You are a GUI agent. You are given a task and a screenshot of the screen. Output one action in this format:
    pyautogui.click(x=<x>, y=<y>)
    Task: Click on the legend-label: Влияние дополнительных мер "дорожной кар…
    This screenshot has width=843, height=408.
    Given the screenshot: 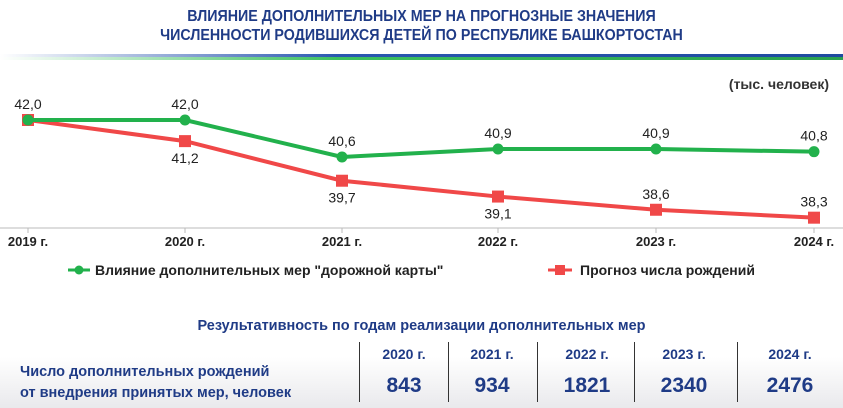 What is the action you would take?
    pyautogui.click(x=269, y=270)
    